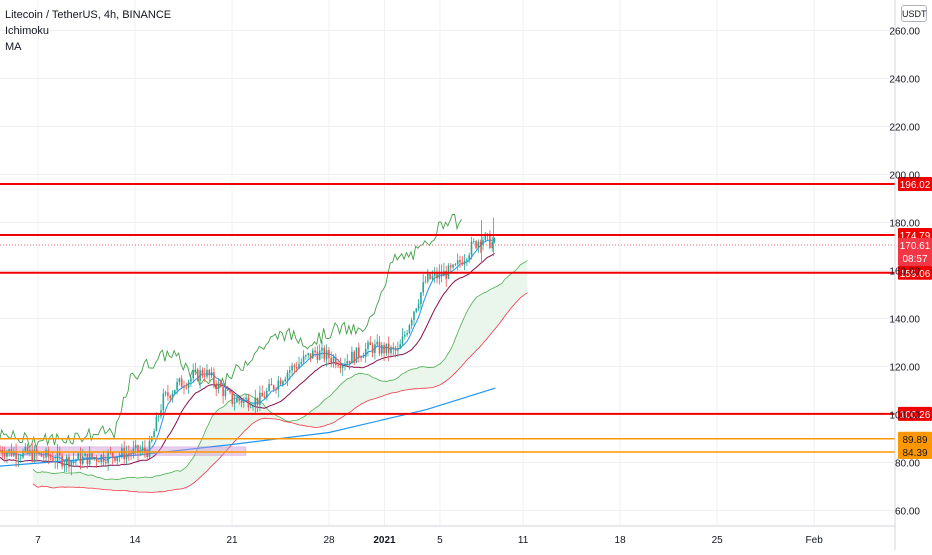 The height and width of the screenshot is (555, 932). What do you see at coordinates (13, 47) in the screenshot?
I see `ma-indicator-label: MA` at bounding box center [13, 47].